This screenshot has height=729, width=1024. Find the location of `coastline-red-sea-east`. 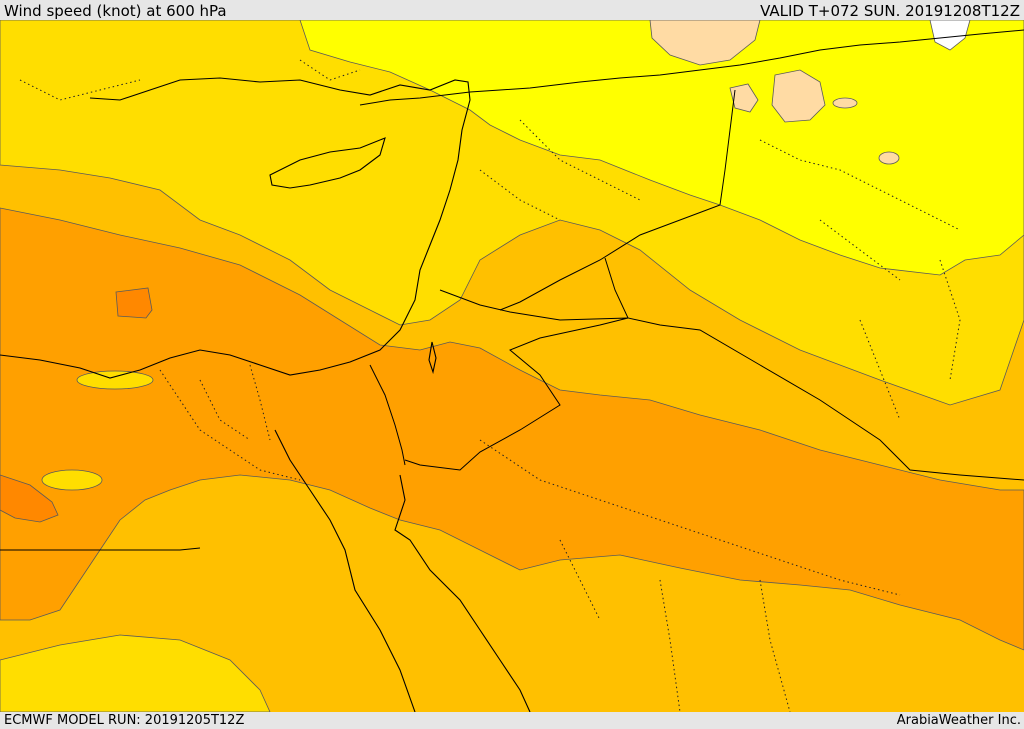

coastline-red-sea-east is located at coordinates (462, 593).